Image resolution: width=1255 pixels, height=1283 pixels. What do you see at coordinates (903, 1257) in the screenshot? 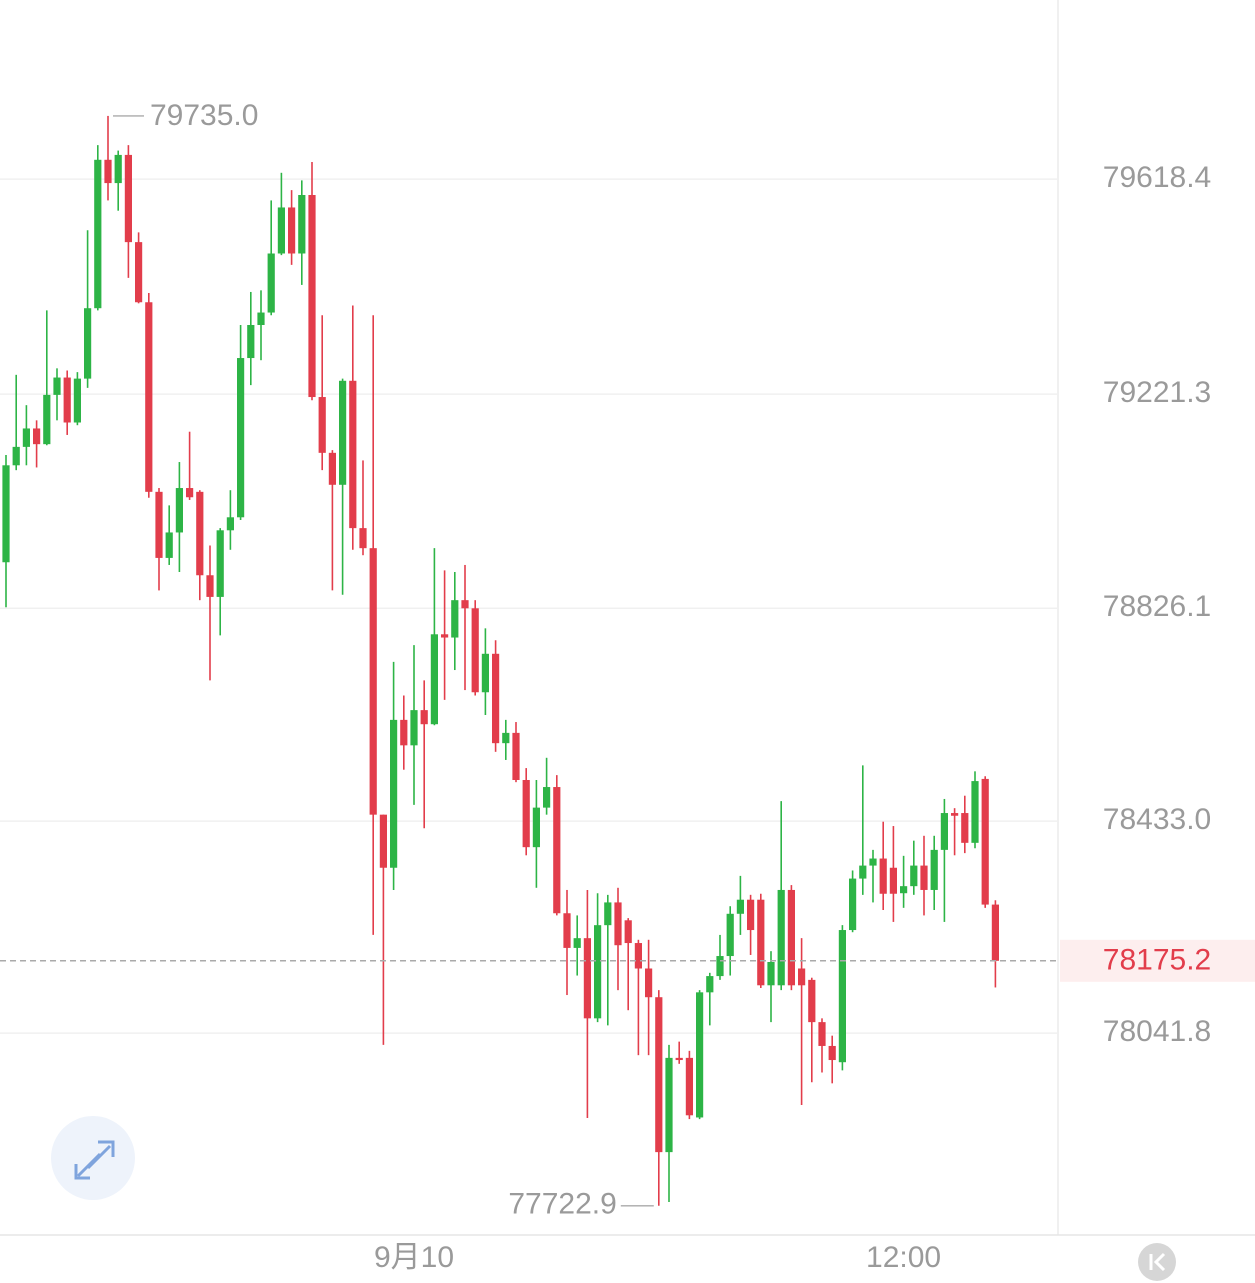
I see `x-tick-label: 12:00` at bounding box center [903, 1257].